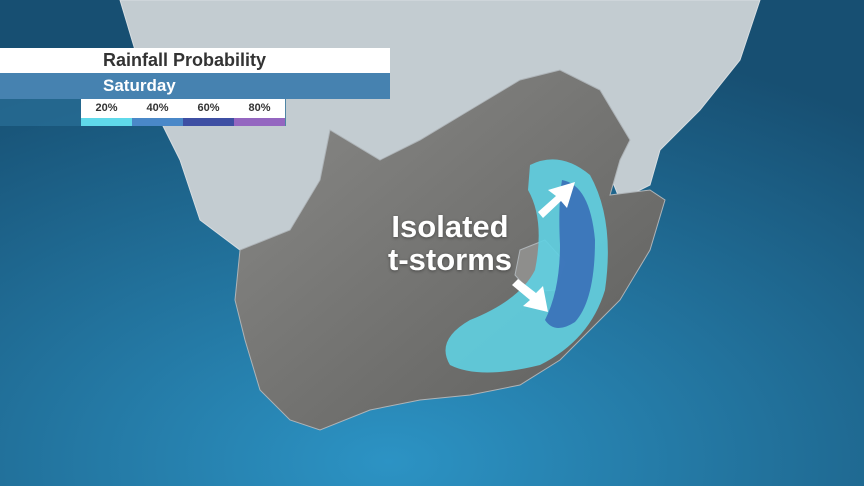  I want to click on arrow-down-icon, so click(530, 295).